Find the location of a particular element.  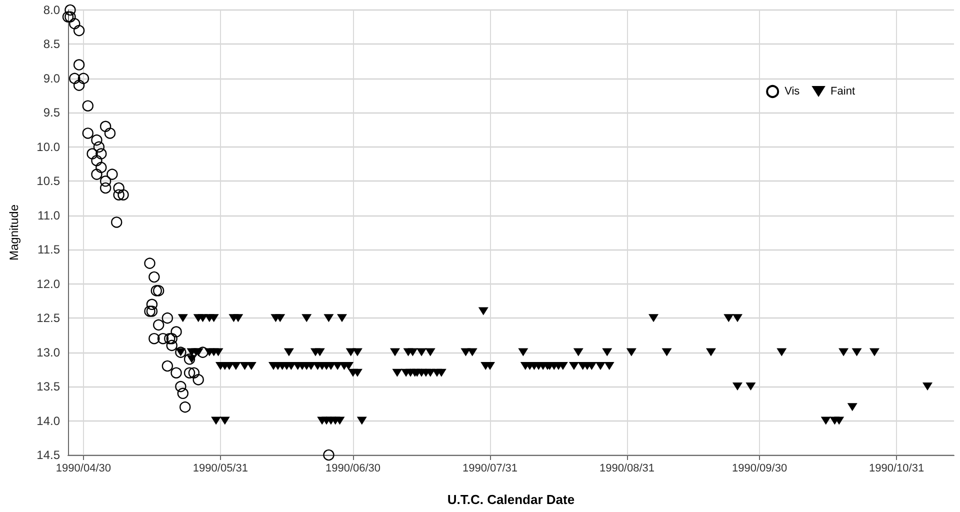

y-tick-label: 11.0 is located at coordinates (49, 215).